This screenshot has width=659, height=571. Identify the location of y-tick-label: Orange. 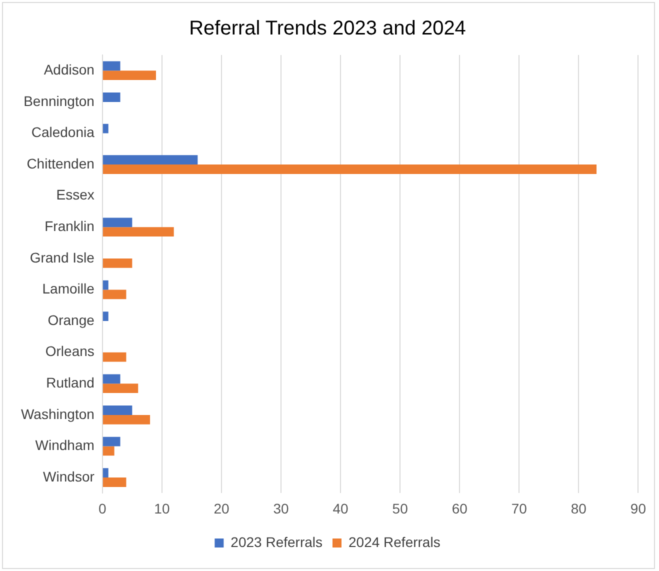
(71, 320).